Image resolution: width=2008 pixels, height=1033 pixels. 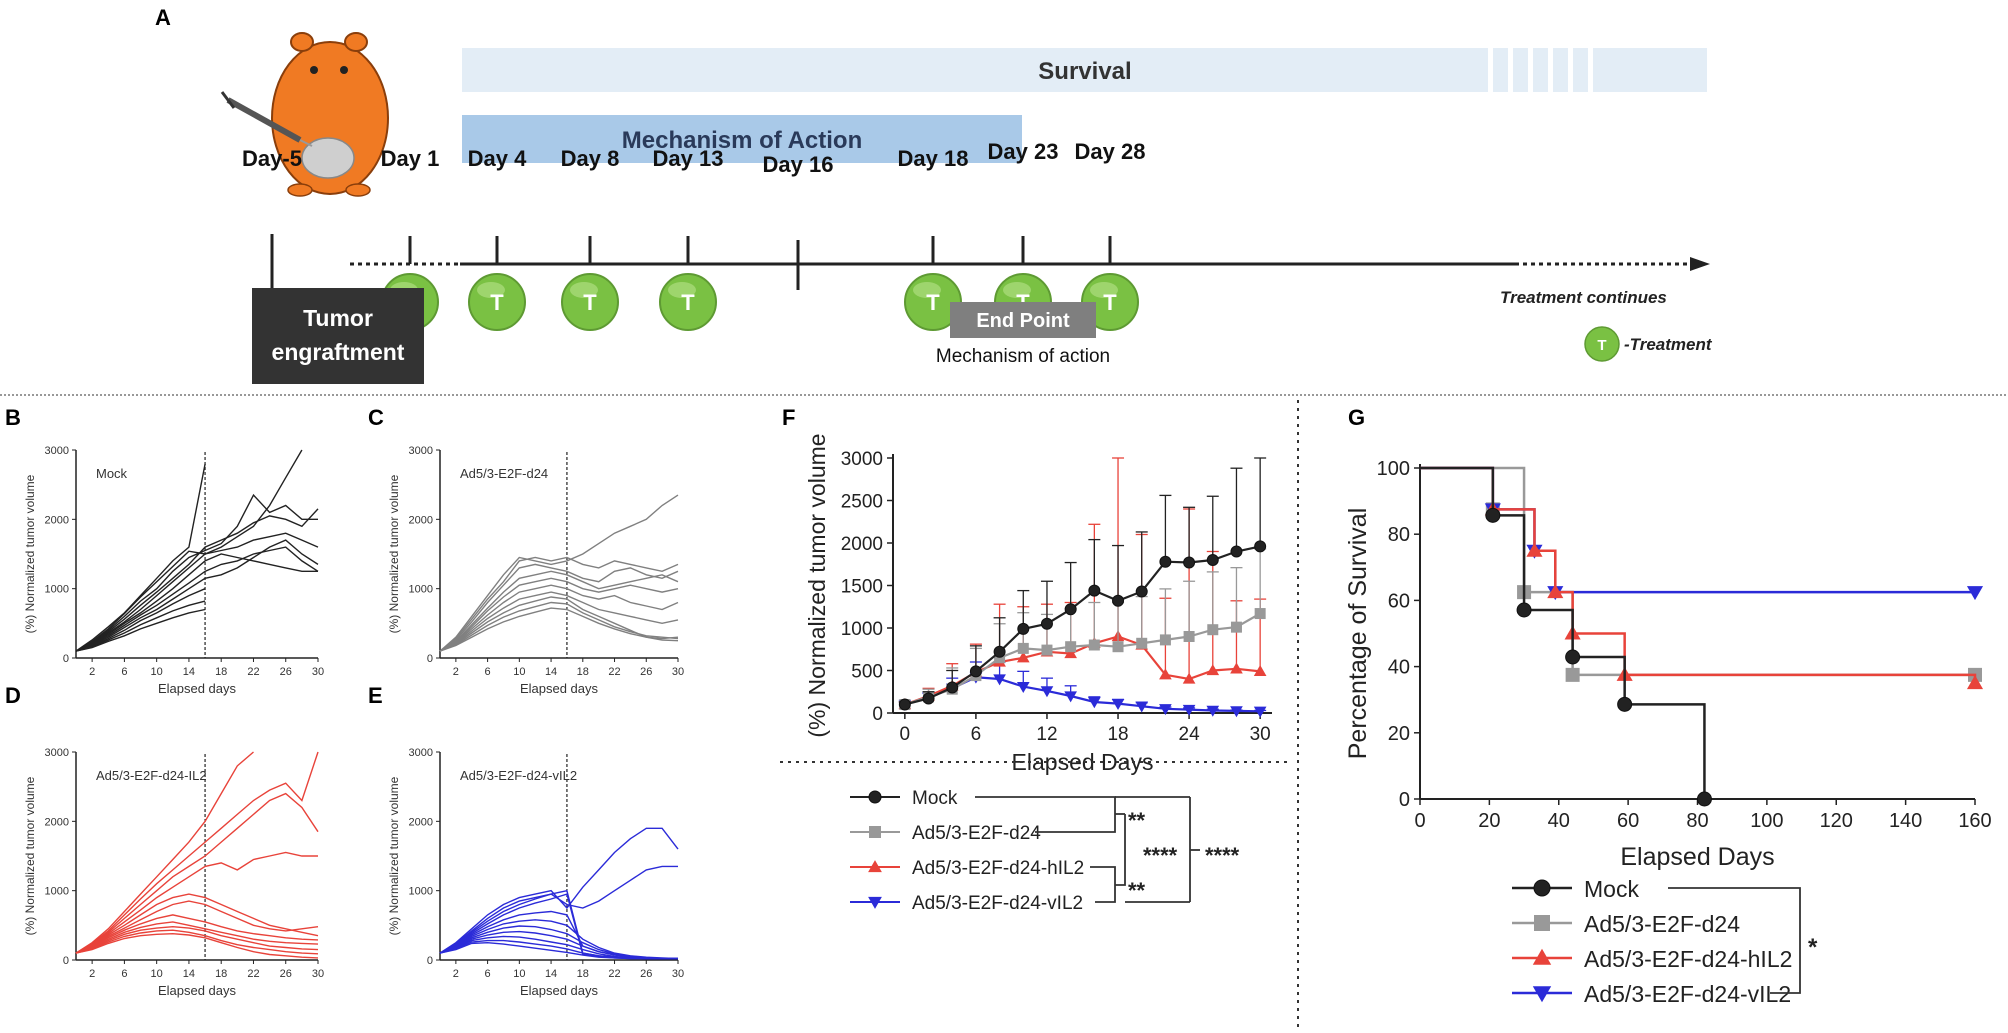 What do you see at coordinates (688, 302) in the screenshot?
I see `treatment-marker-day-13: T` at bounding box center [688, 302].